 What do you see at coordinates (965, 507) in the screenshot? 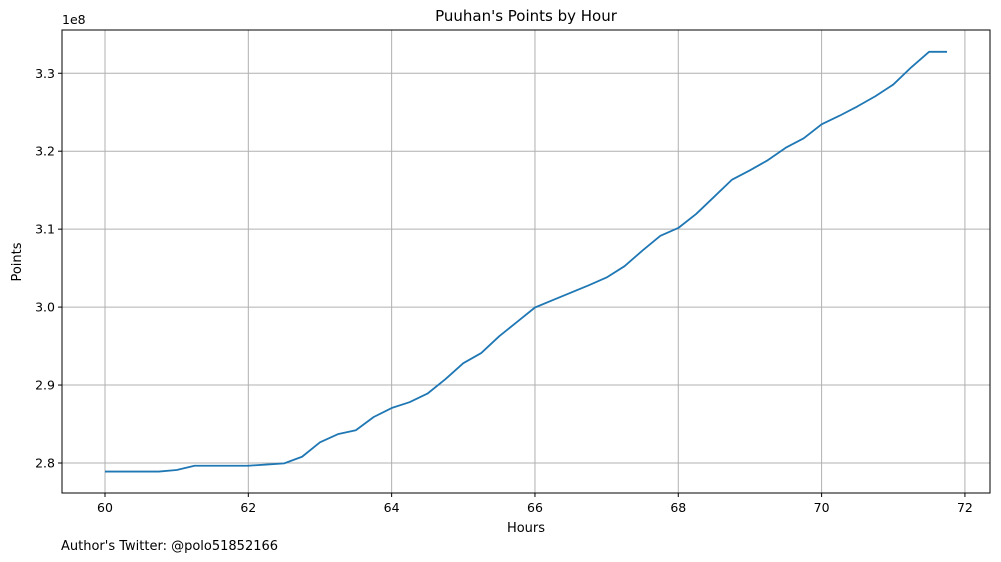
I see `x-tick-label: 72` at bounding box center [965, 507].